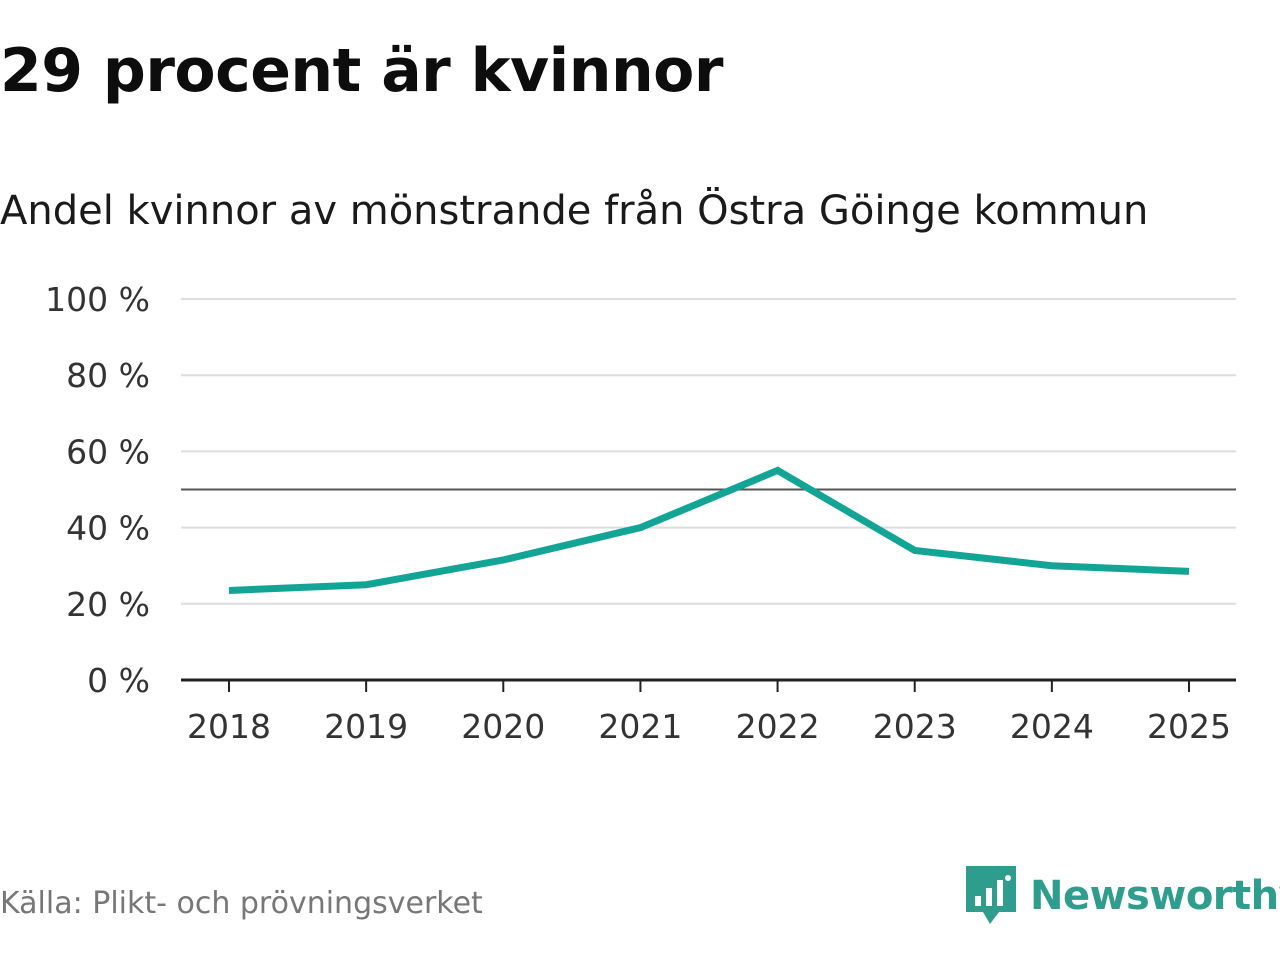 Image resolution: width=1280 pixels, height=960 pixels. I want to click on x-tick-label: 2018, so click(229, 726).